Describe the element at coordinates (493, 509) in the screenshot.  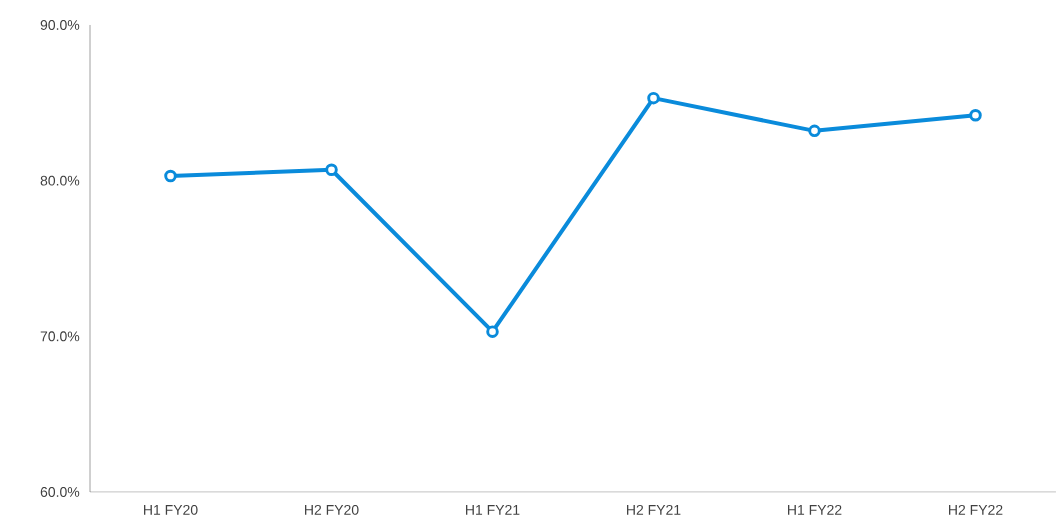
I see `x-tick-label: H1 FY21` at that location.